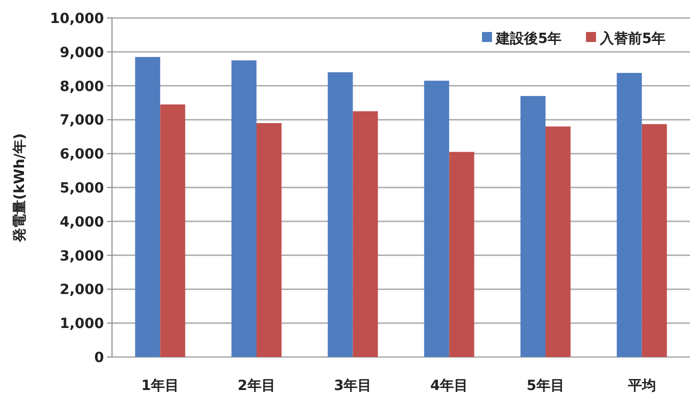 The height and width of the screenshot is (401, 700). What do you see at coordinates (82, 154) in the screenshot?
I see `y-tick-label: 6,000` at bounding box center [82, 154].